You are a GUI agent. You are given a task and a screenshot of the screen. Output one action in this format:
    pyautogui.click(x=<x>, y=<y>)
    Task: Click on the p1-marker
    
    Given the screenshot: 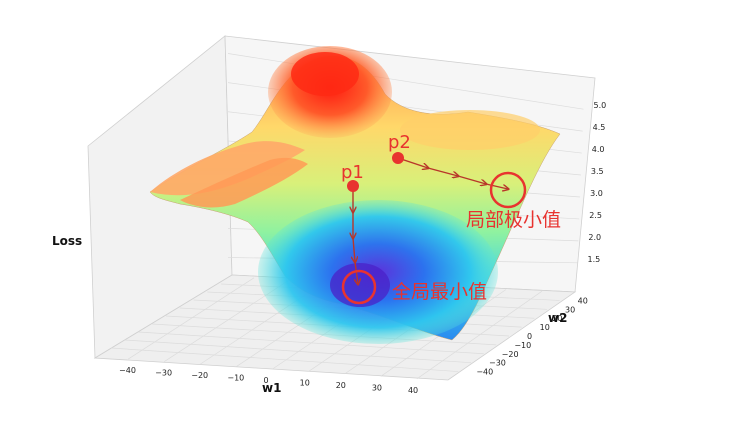 What is the action you would take?
    pyautogui.click(x=353, y=186)
    